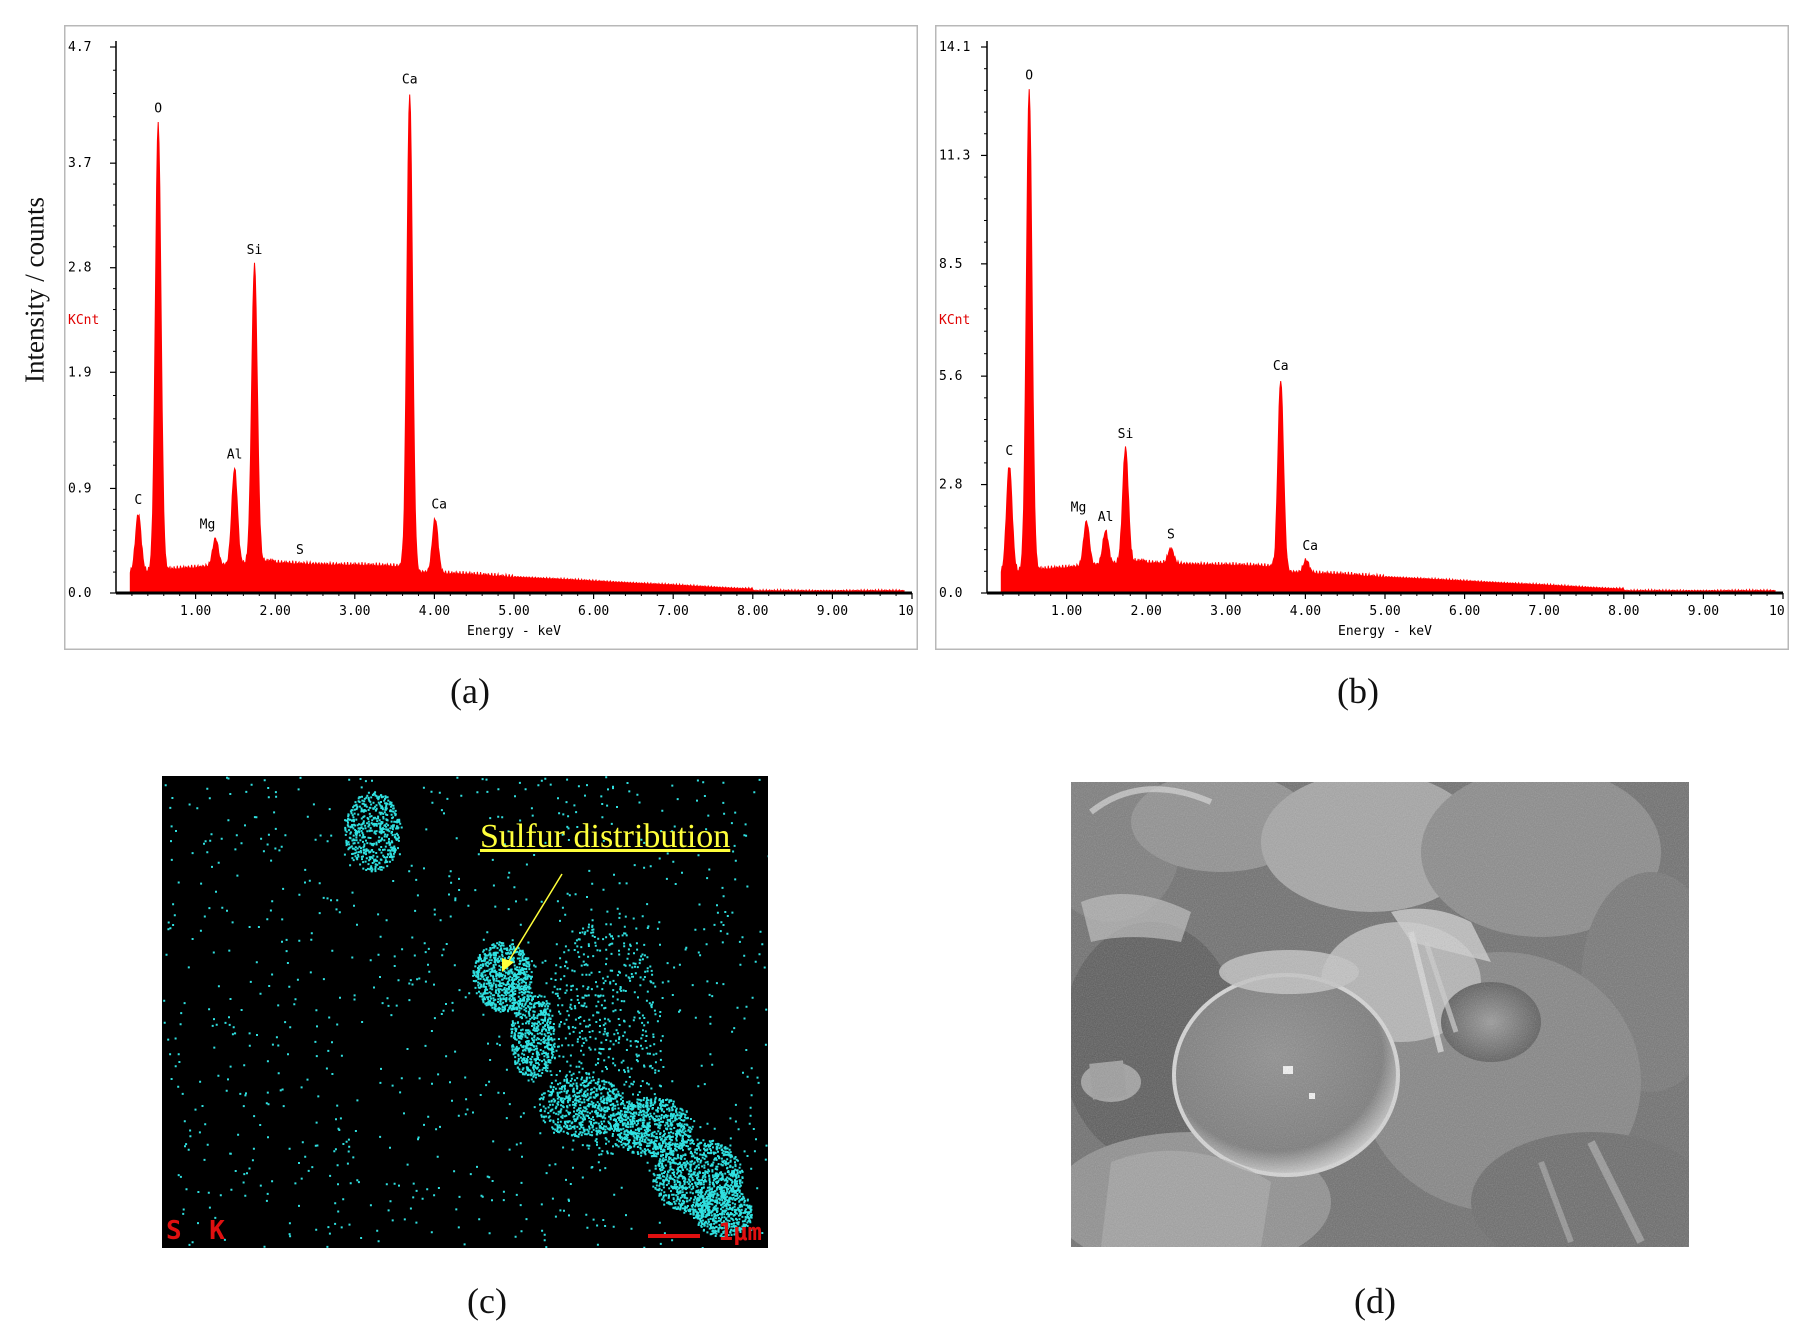  I want to click on sulfur-map-dots, so click(465, 1012).